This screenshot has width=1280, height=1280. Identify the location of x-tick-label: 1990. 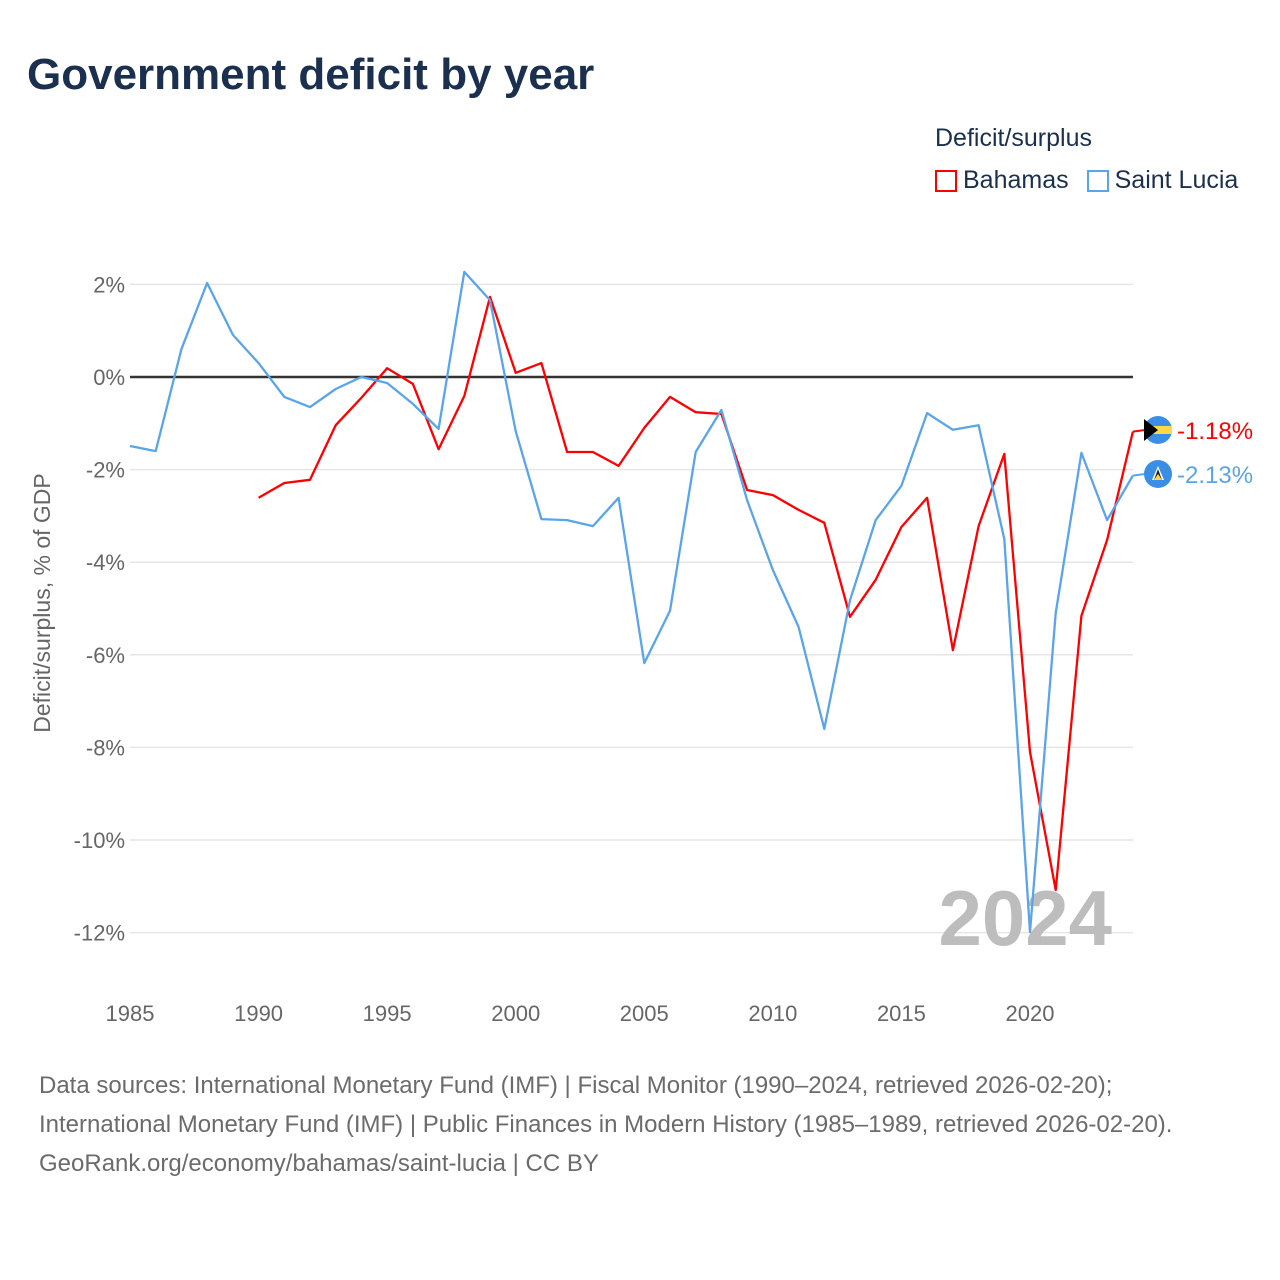
(258, 1013).